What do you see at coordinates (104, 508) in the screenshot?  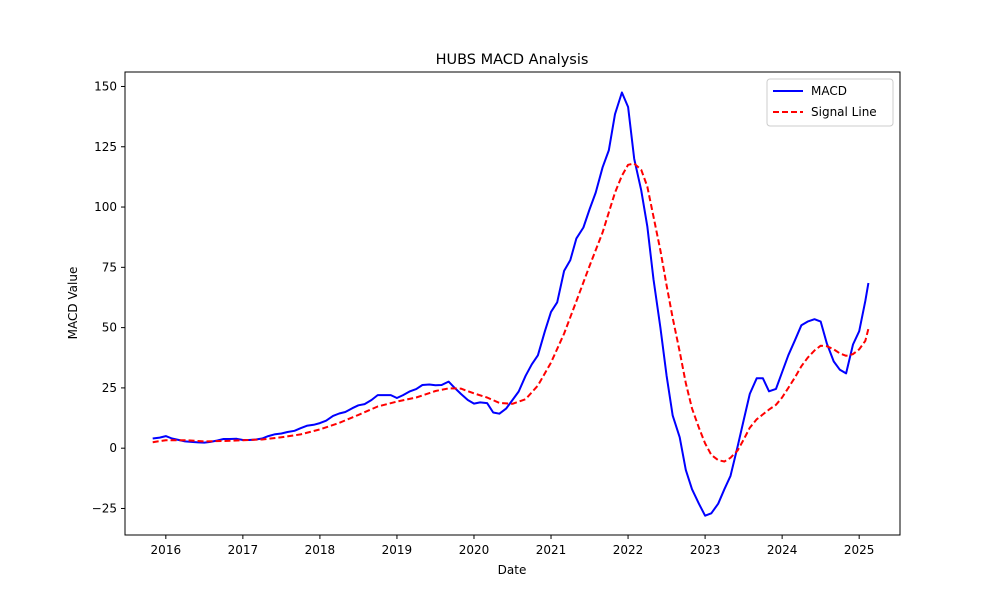 I see `y-tick-label: −25` at bounding box center [104, 508].